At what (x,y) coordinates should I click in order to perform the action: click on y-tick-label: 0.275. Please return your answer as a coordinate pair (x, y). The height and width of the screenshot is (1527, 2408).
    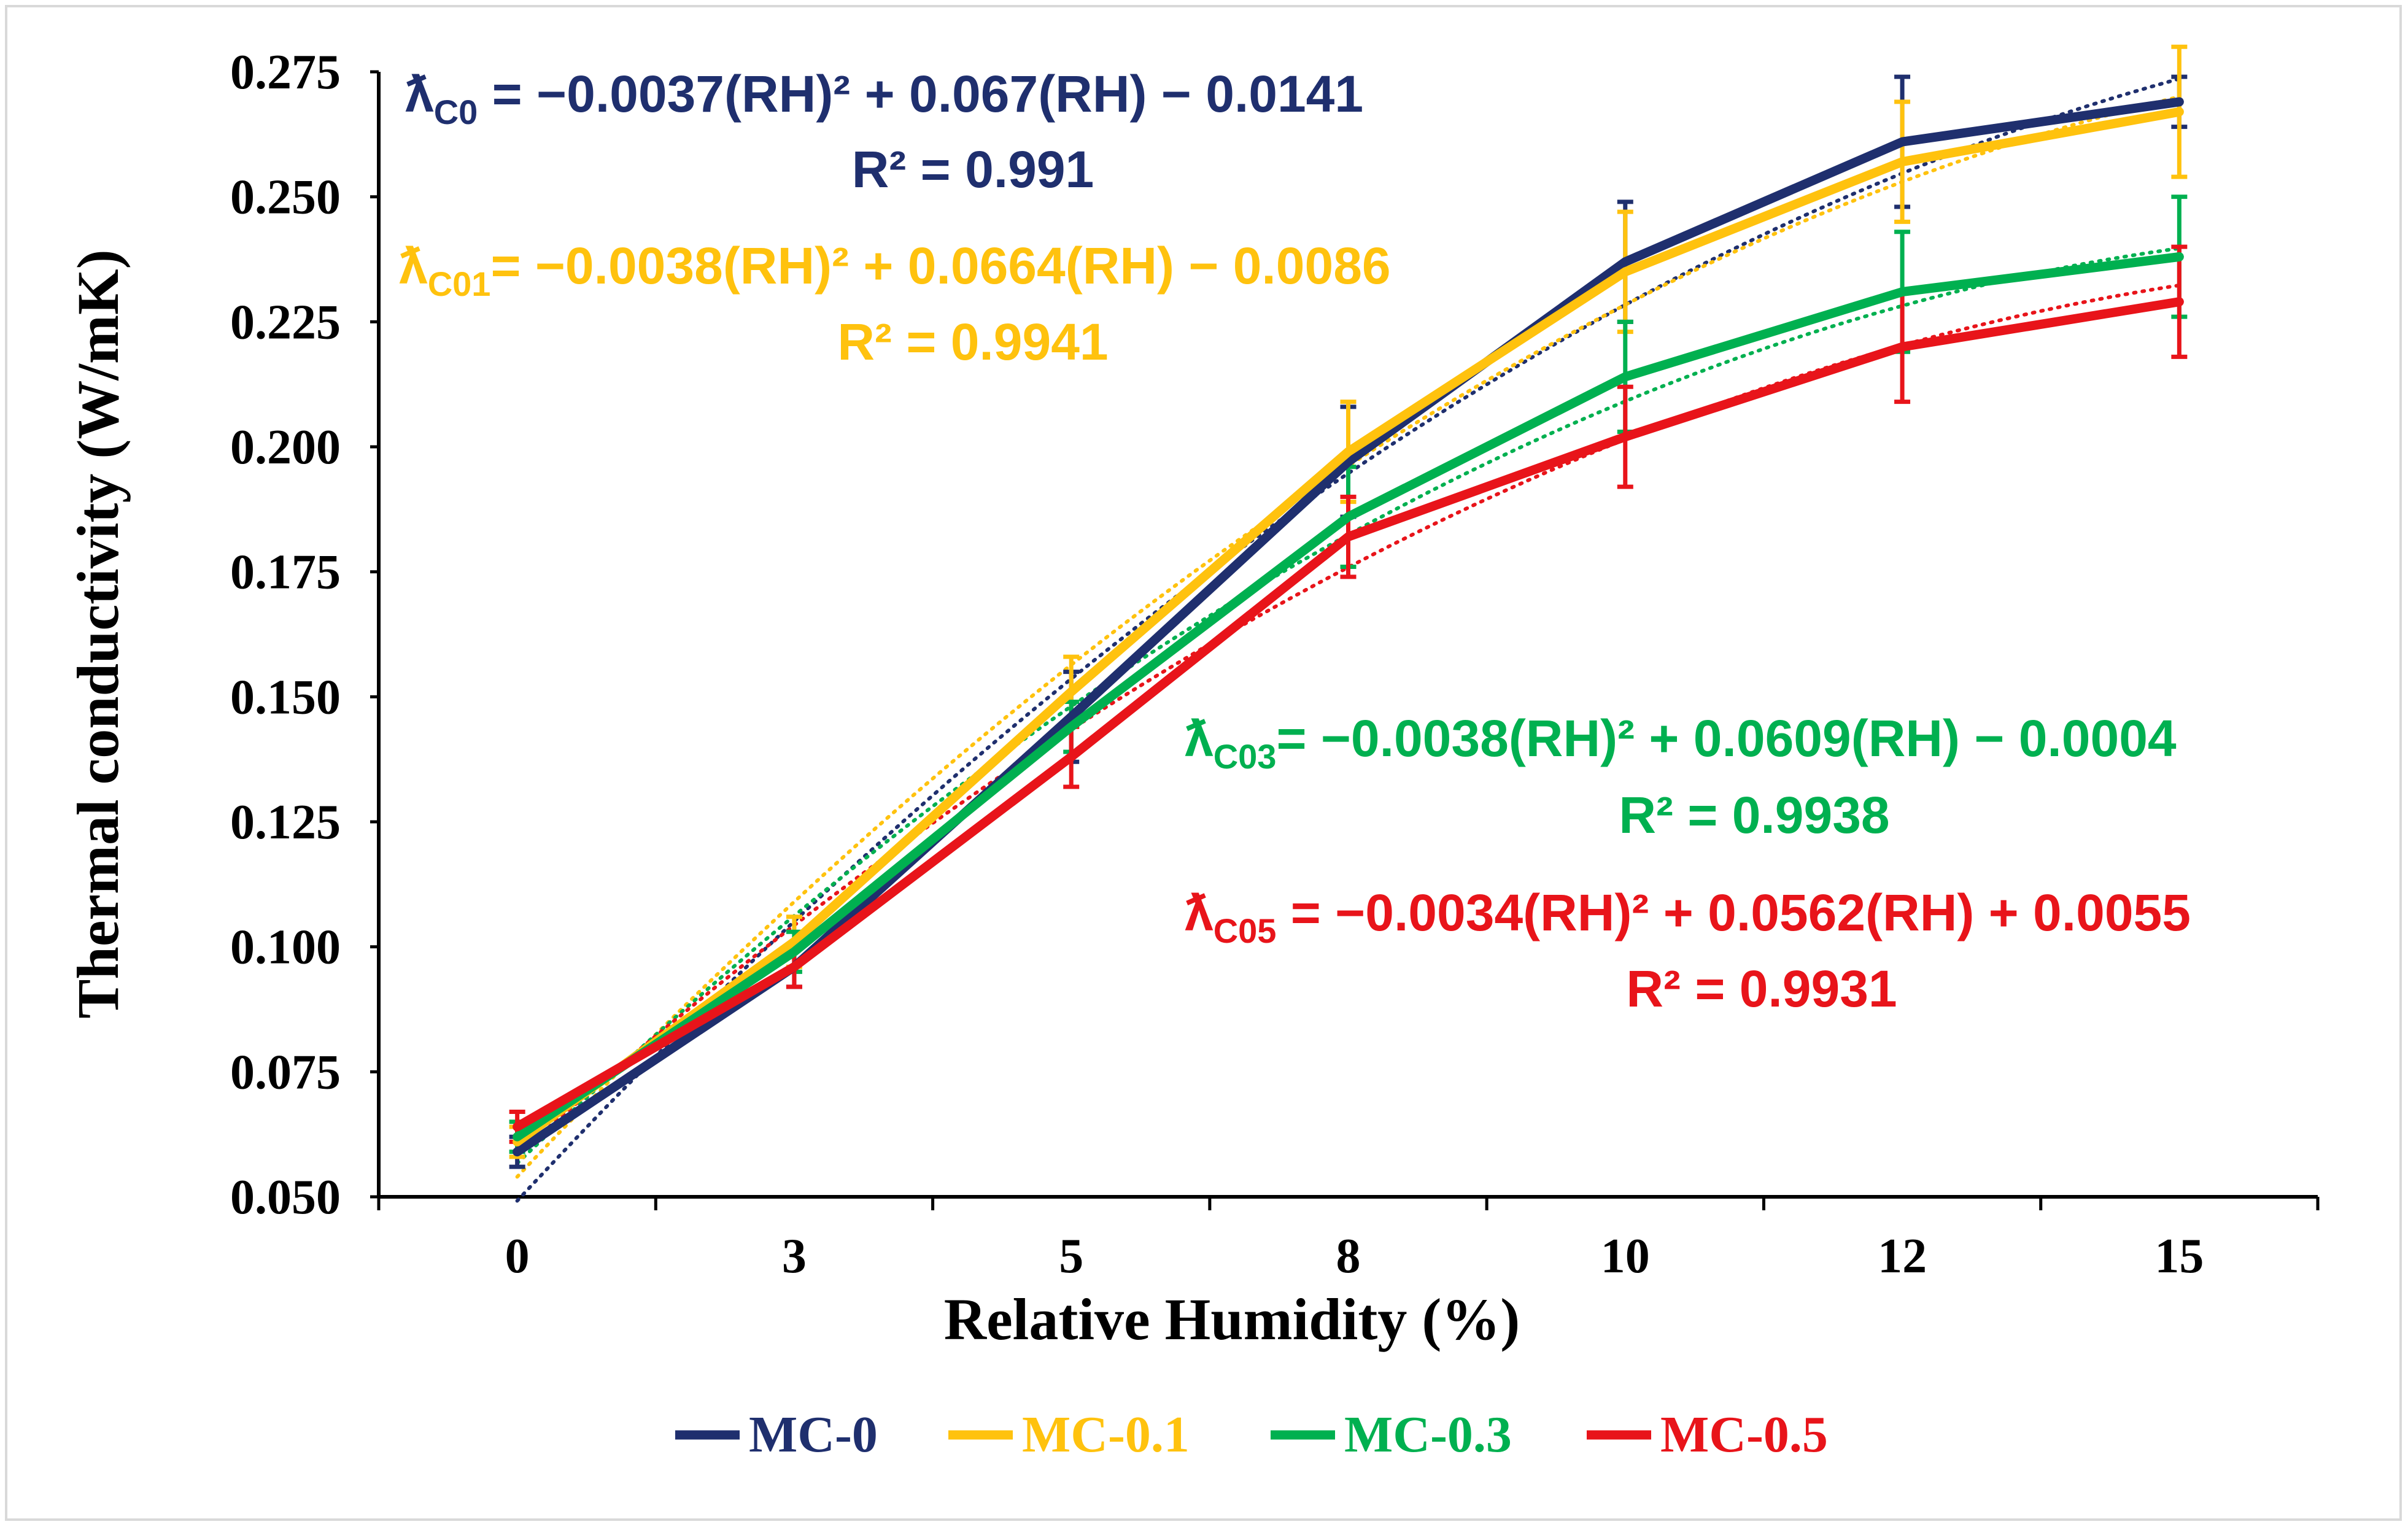
    Looking at the image, I should click on (285, 72).